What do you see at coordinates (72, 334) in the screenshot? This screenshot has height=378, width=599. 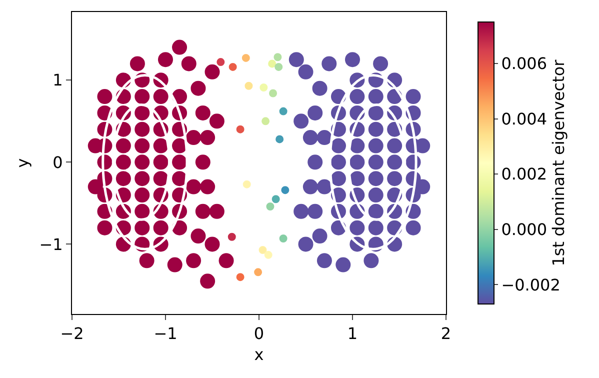 I see `x-tick-label: −2` at bounding box center [72, 334].